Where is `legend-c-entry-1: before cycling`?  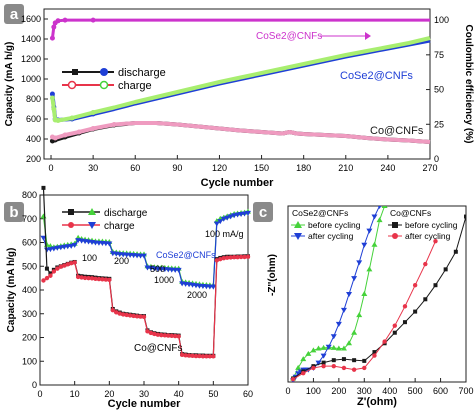 legend-c-entry-1: before cycling is located at coordinates (334, 225).